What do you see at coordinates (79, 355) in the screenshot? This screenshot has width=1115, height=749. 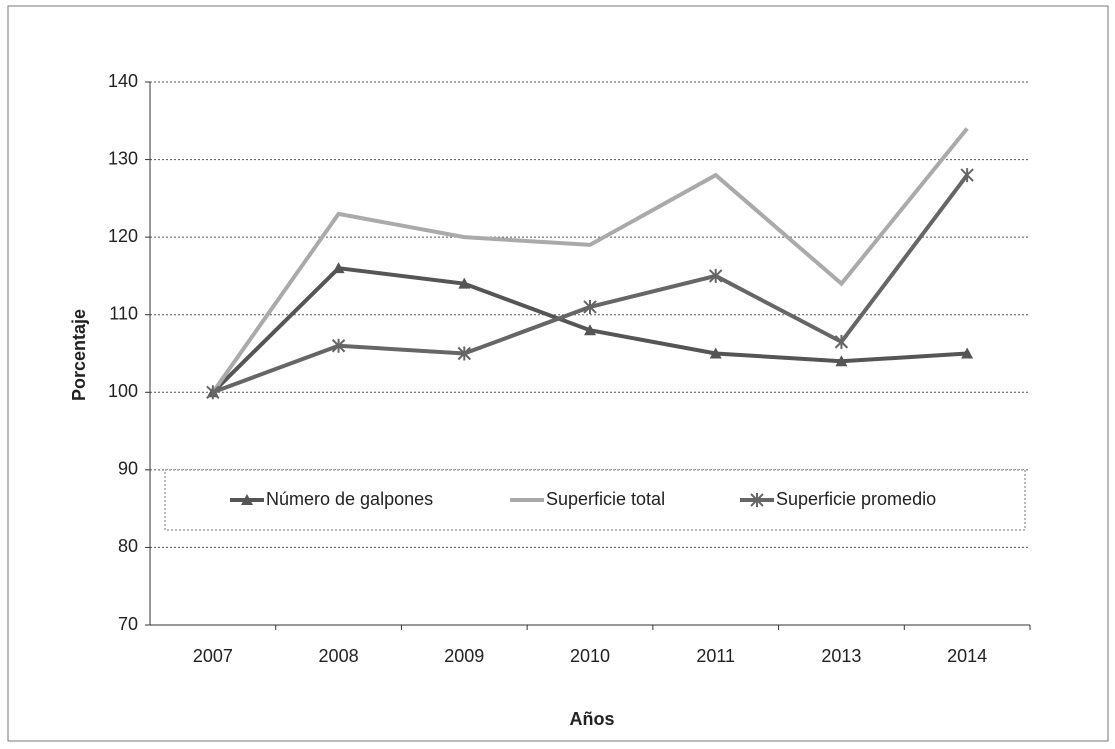 I see `y-axis-title: Porcentaje` at bounding box center [79, 355].